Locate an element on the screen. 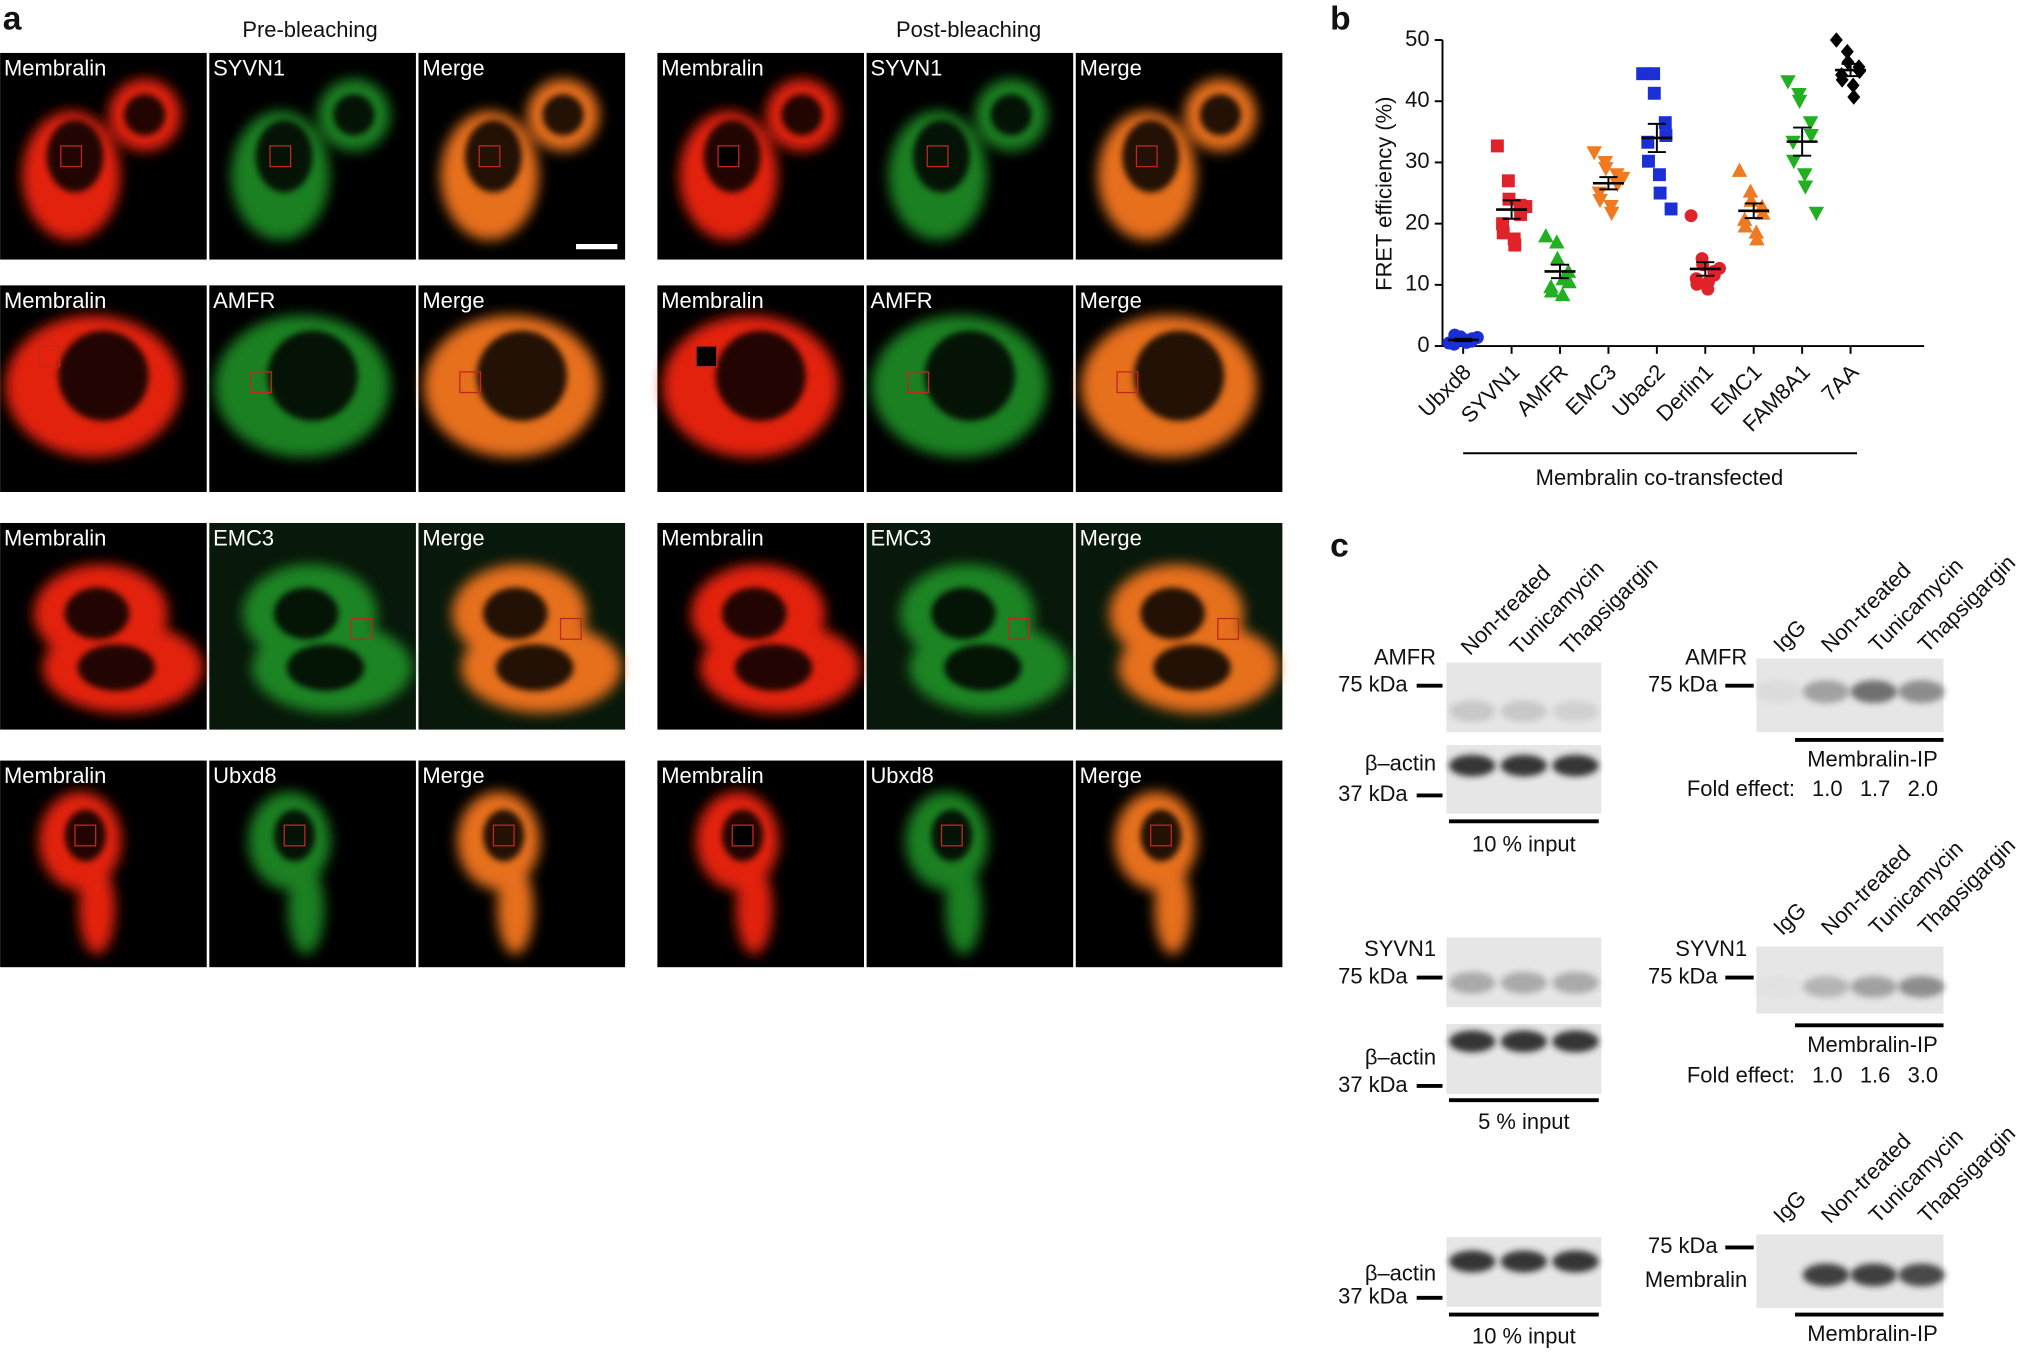 The image size is (2025, 1352). blot-label: β–actin is located at coordinates (1400, 1272).